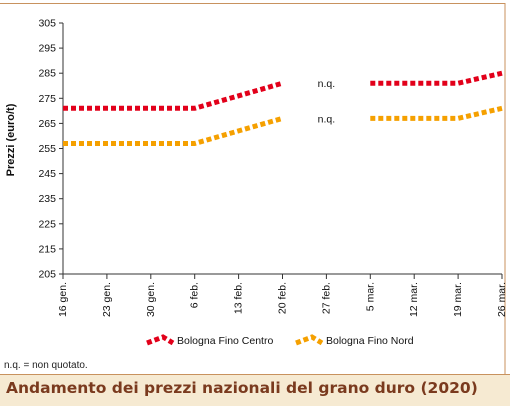  Describe the element at coordinates (195, 295) in the screenshot. I see `x-tick-label: 6 feb.` at that location.